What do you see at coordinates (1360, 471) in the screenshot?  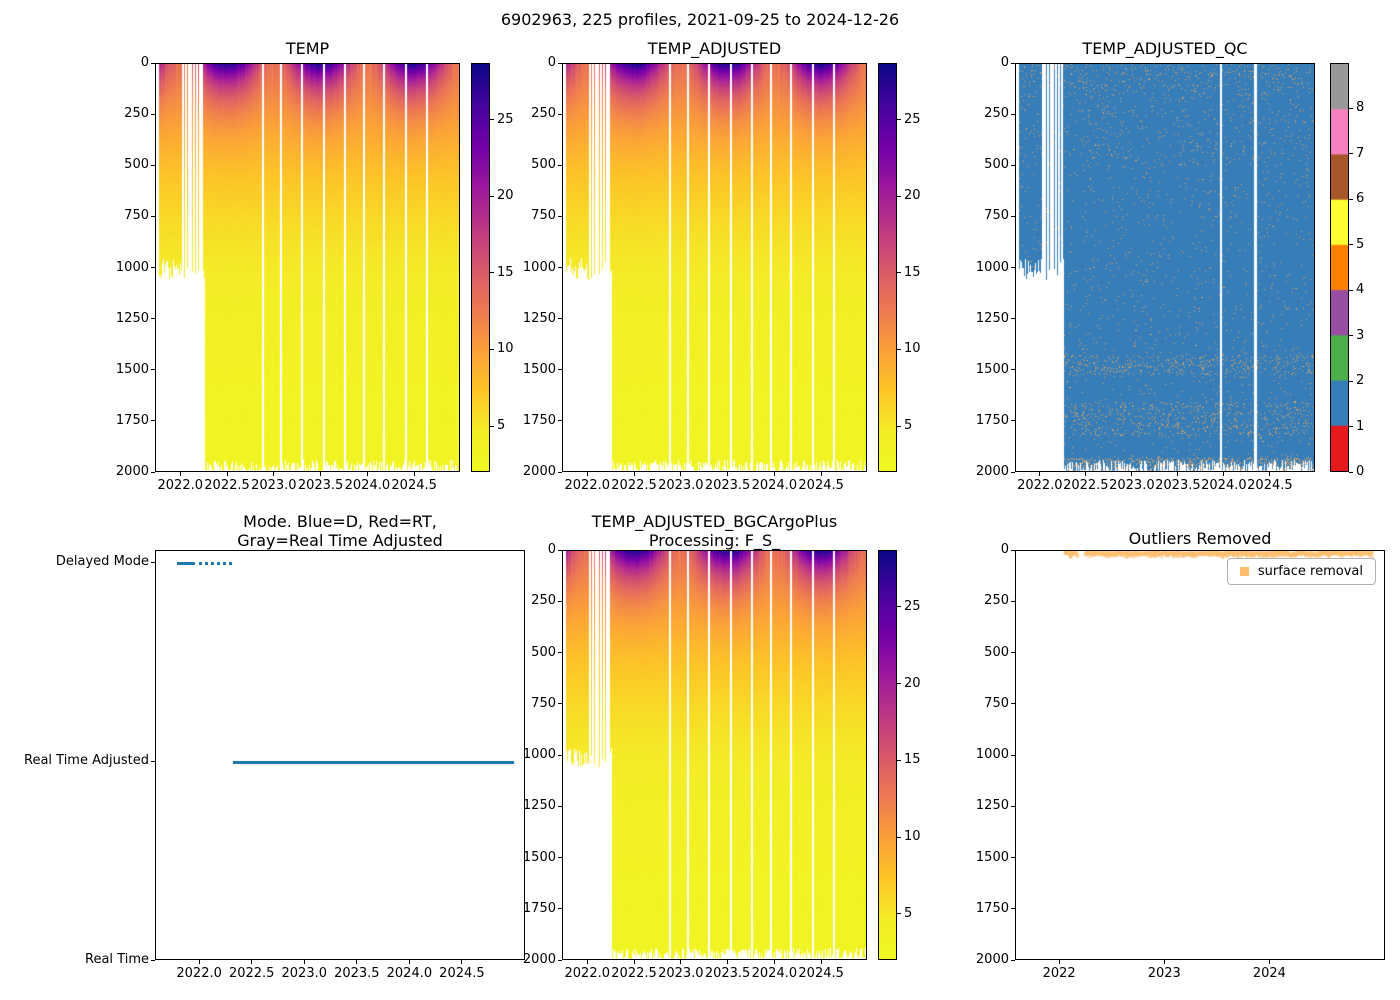 I see `colorbar-tick-label: 0` at bounding box center [1360, 471].